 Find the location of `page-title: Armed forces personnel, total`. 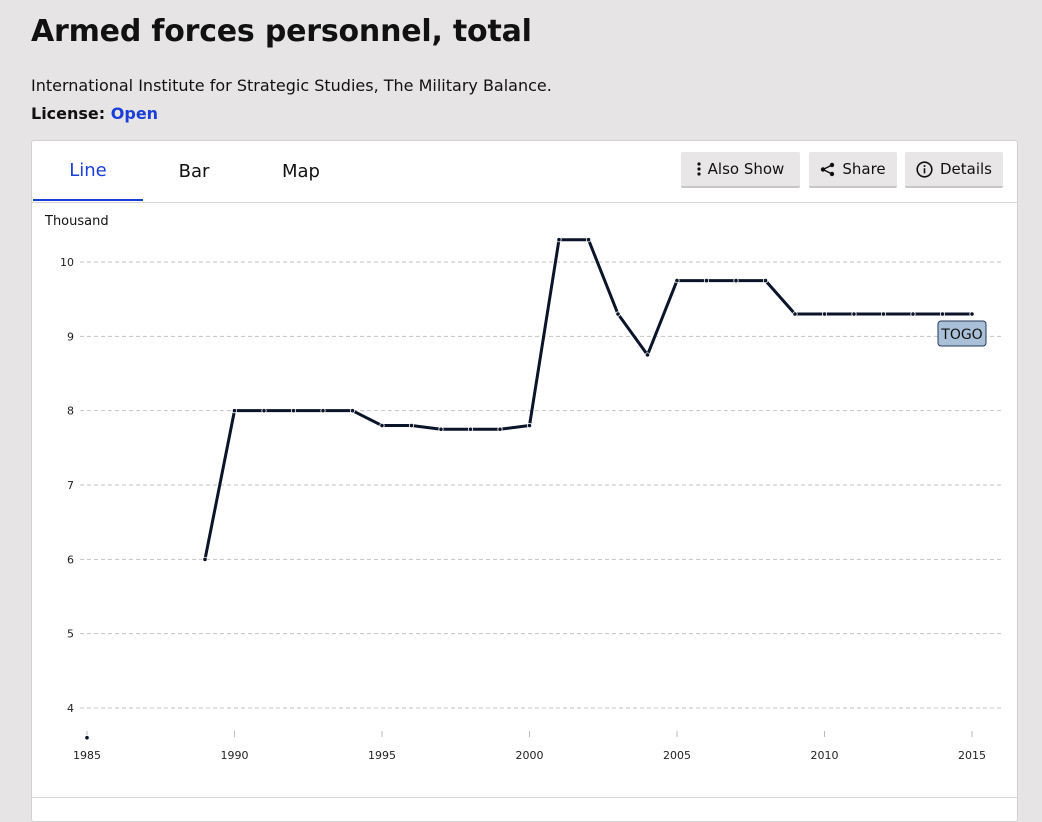

page-title: Armed forces personnel, total is located at coordinates (281, 31).